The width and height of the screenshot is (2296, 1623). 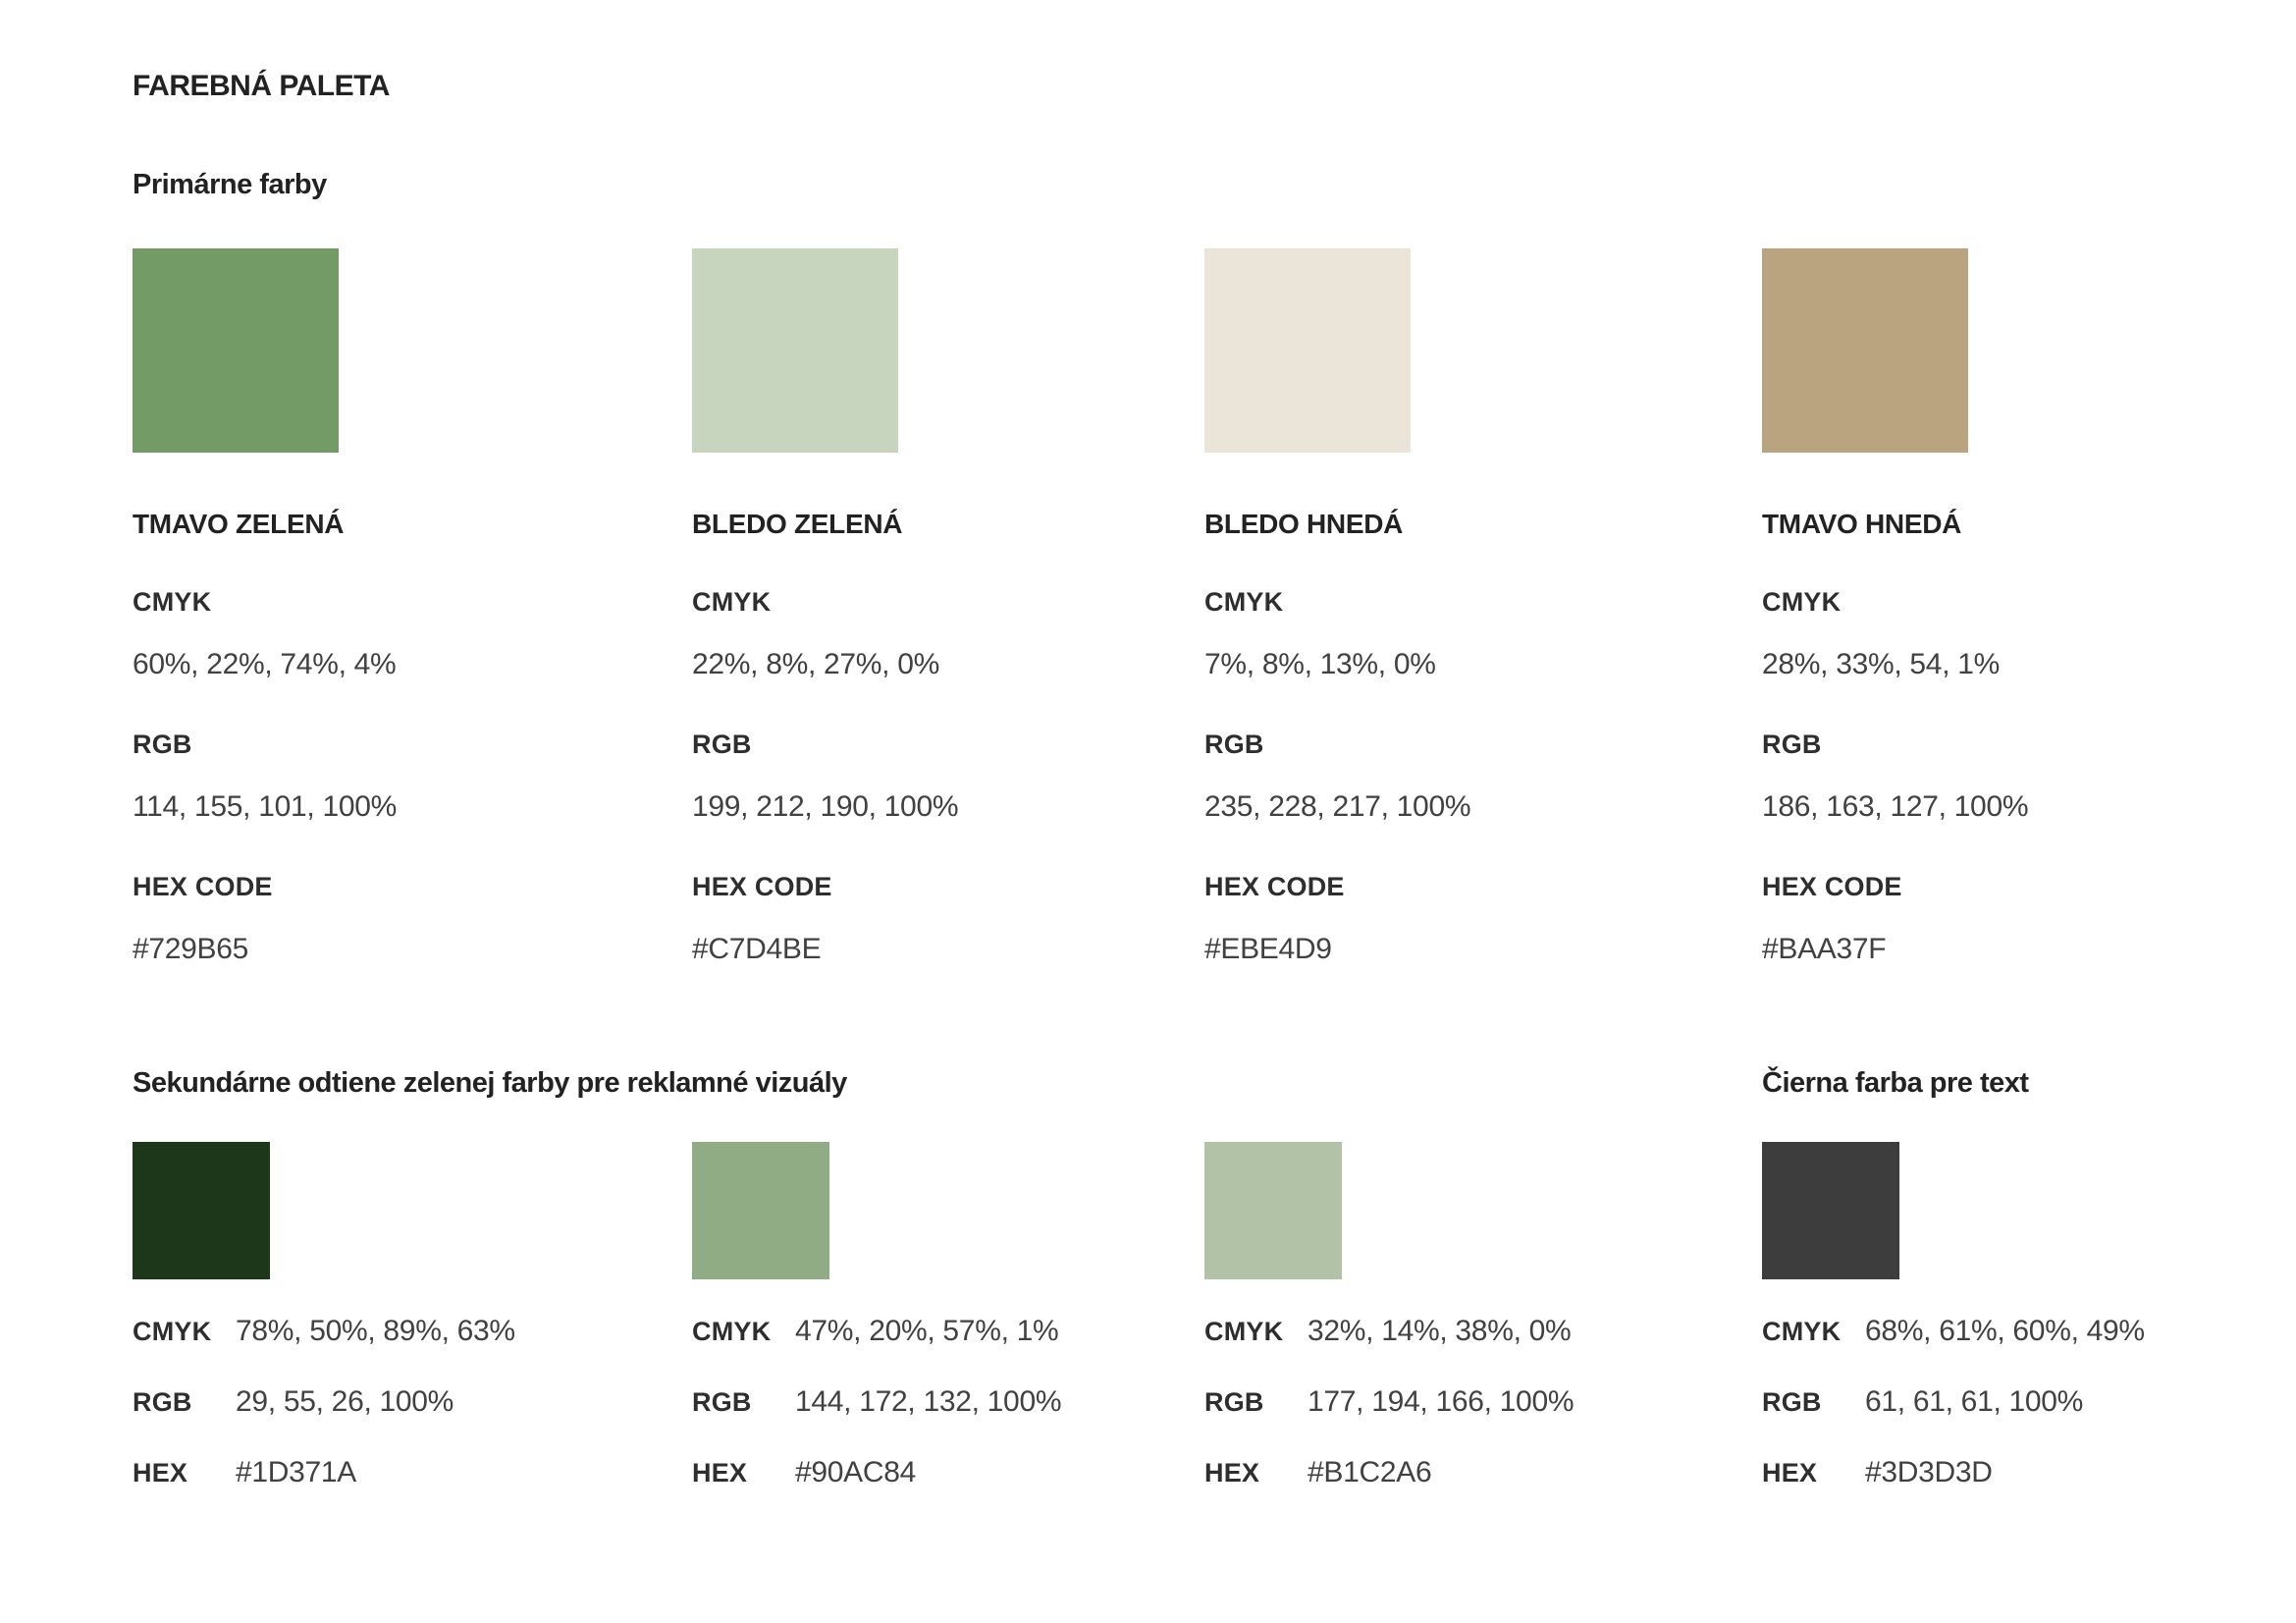 What do you see at coordinates (1974, 1401) in the screenshot?
I see `rgb-value: 61, 61, 61, 100%` at bounding box center [1974, 1401].